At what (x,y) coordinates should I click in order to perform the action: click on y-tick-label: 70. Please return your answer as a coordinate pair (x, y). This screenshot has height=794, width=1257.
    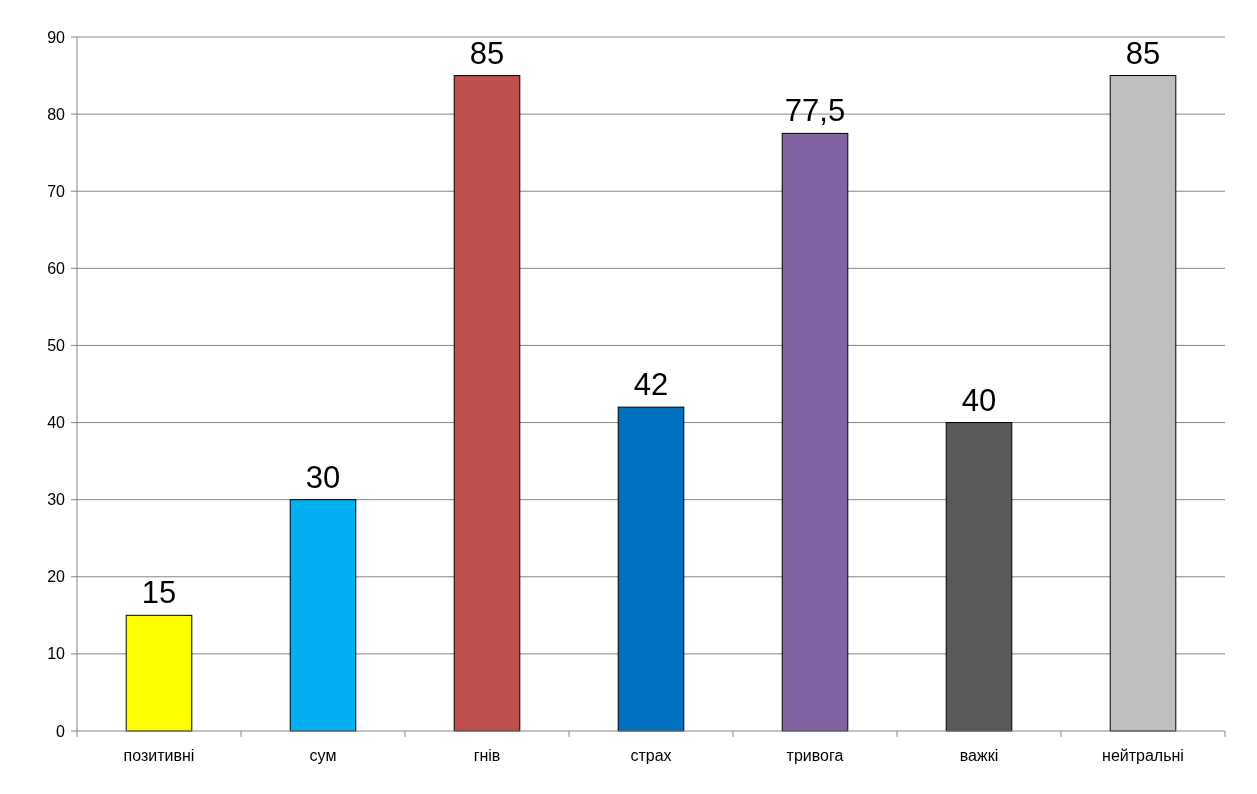
    Looking at the image, I should click on (56, 191).